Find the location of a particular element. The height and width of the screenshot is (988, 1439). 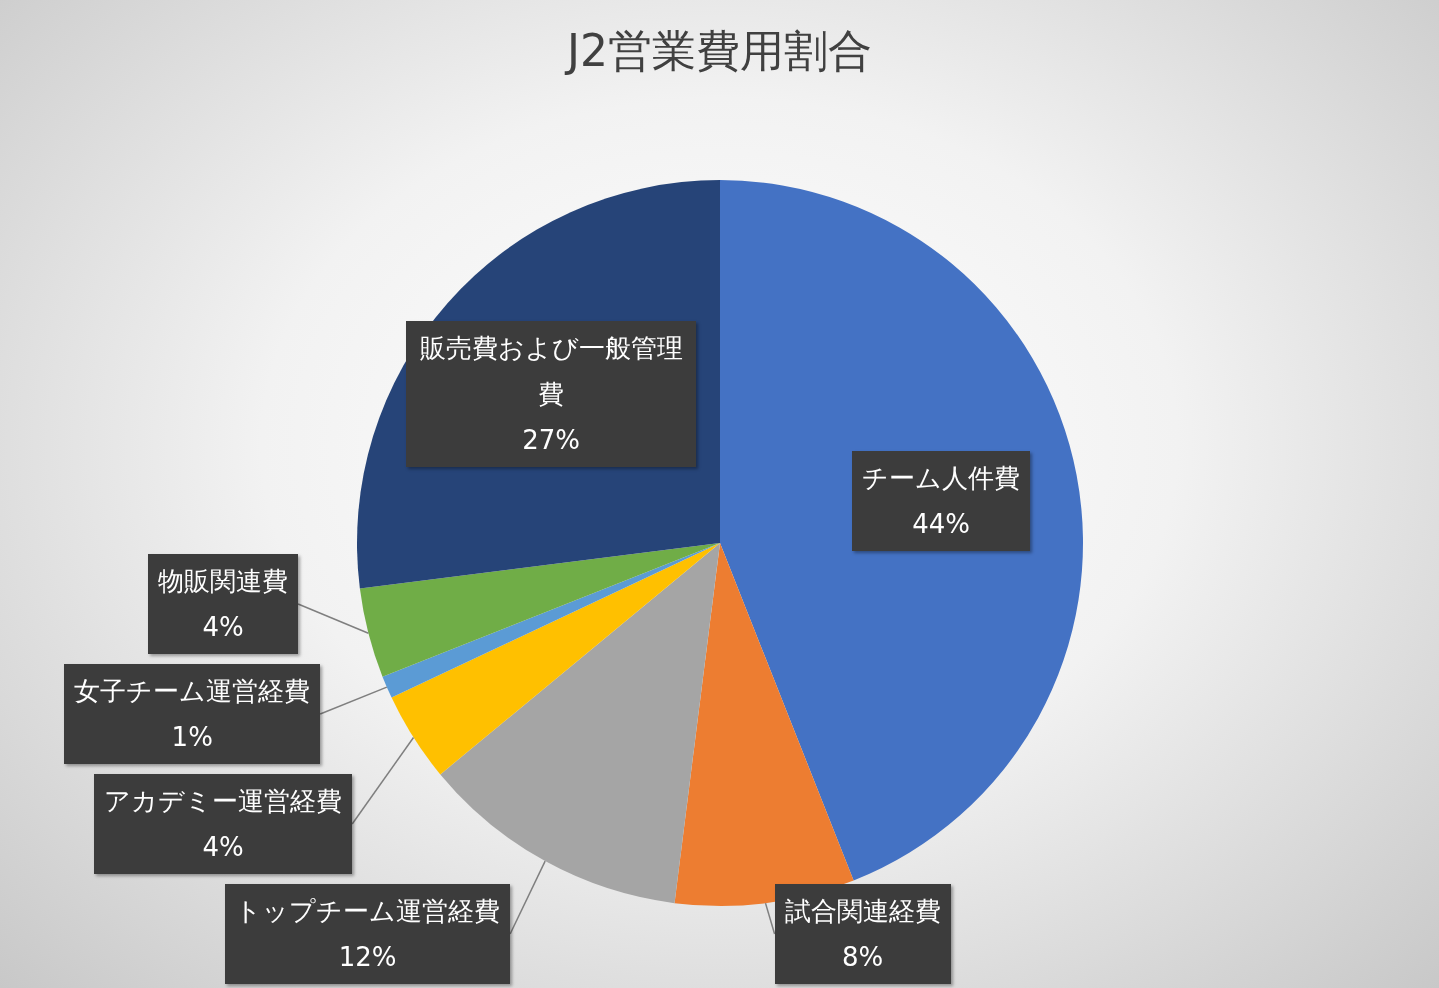

slice-label: 試合関連経費 is located at coordinates (862, 911).